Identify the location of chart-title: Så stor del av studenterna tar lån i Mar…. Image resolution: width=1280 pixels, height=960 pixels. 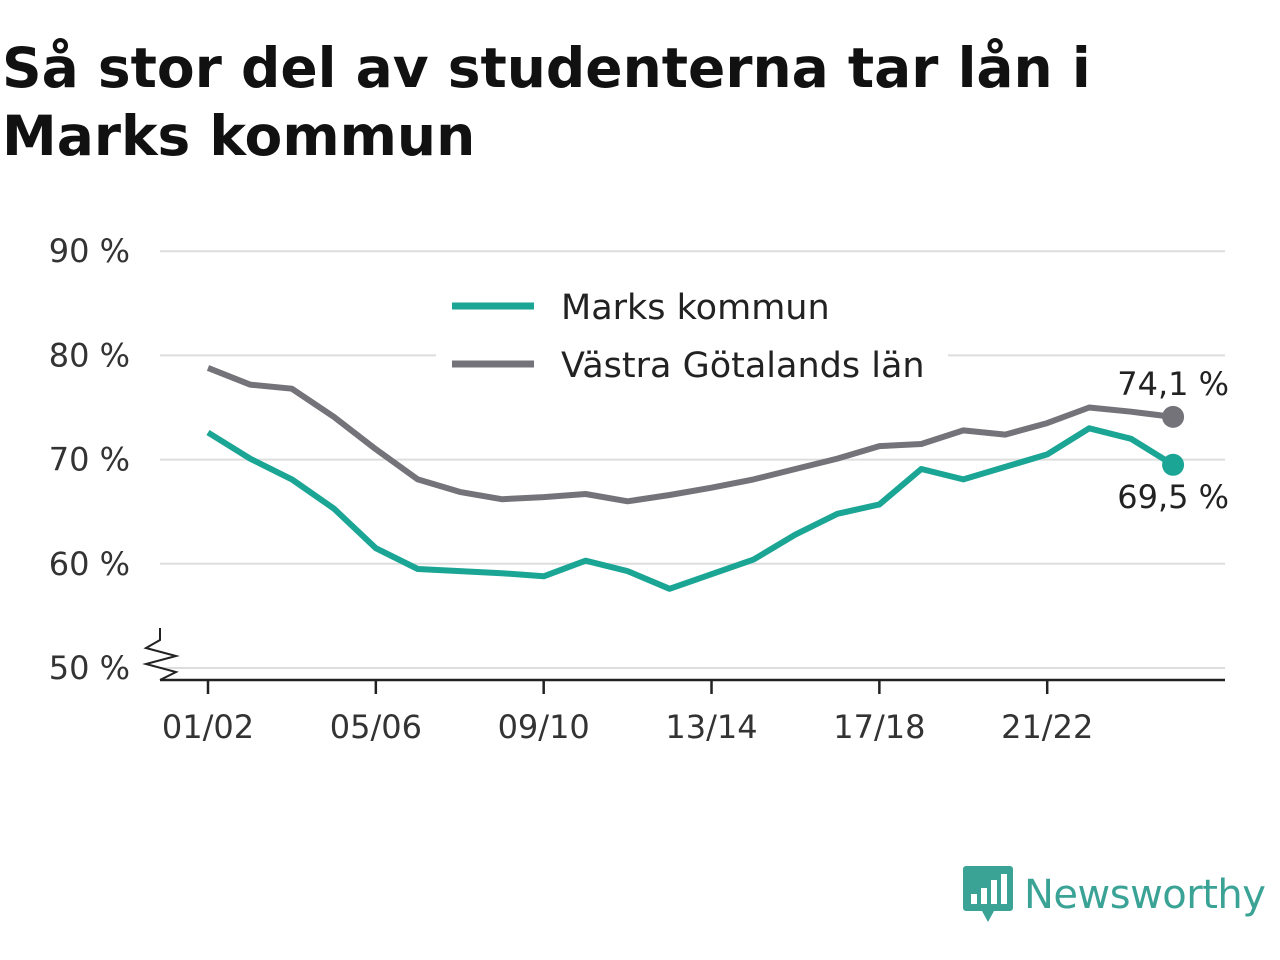
(546, 102).